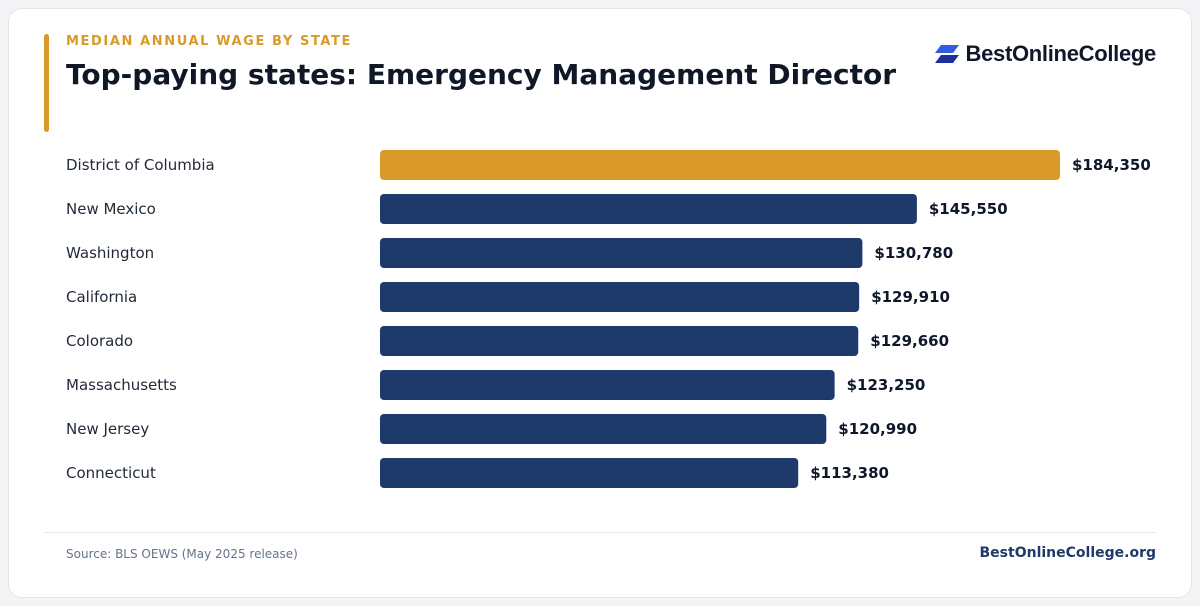 This screenshot has width=1200, height=606. What do you see at coordinates (910, 297) in the screenshot?
I see `value-label: $129,910` at bounding box center [910, 297].